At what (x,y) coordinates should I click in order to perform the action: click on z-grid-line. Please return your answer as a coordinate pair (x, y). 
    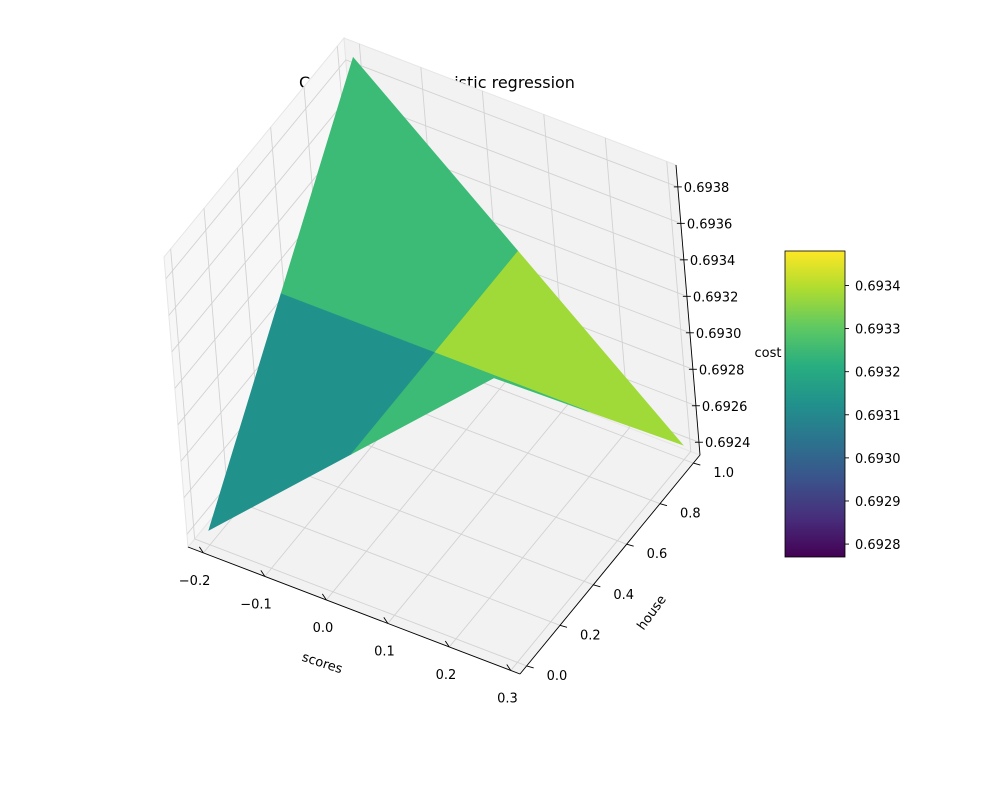
    Looking at the image, I should click on (421, 169).